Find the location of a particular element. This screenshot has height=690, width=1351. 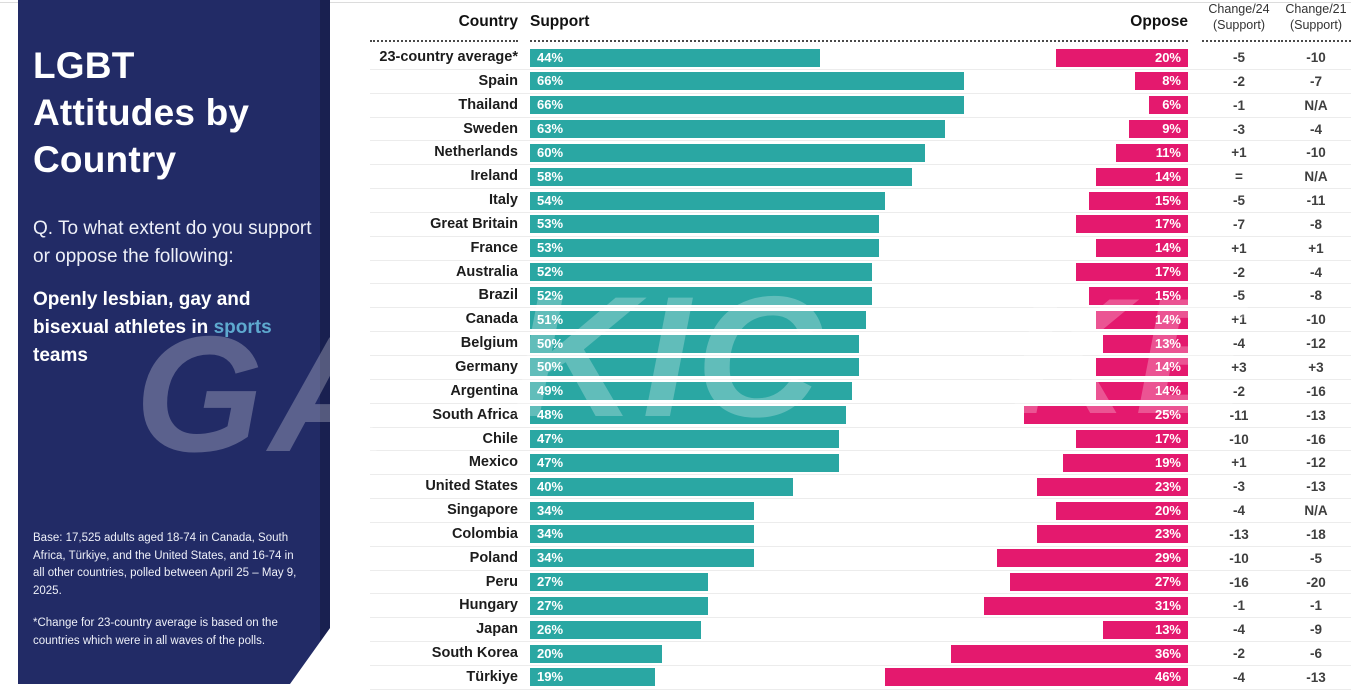

table-row: Great Britain 53% 17% -7 -8 is located at coordinates (860, 225).